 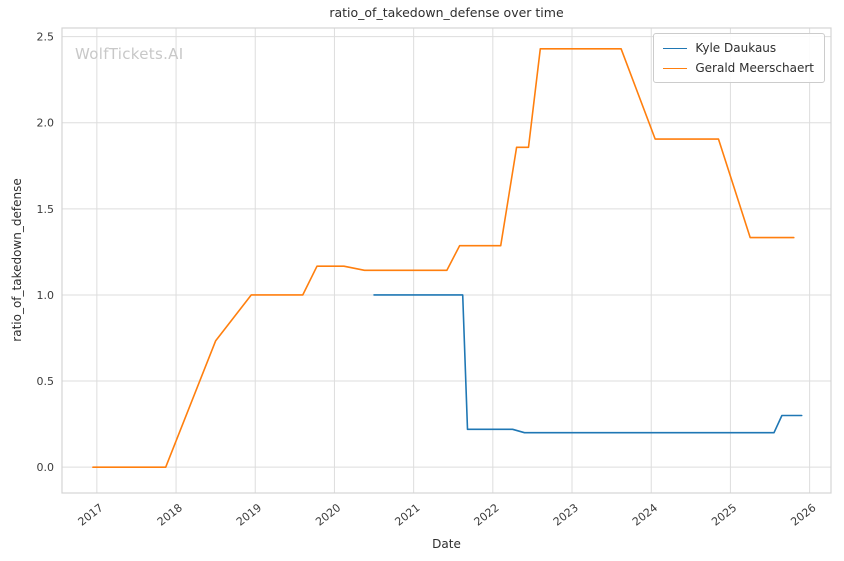 I want to click on legend-label: Gerald Meerschaert, so click(x=754, y=68).